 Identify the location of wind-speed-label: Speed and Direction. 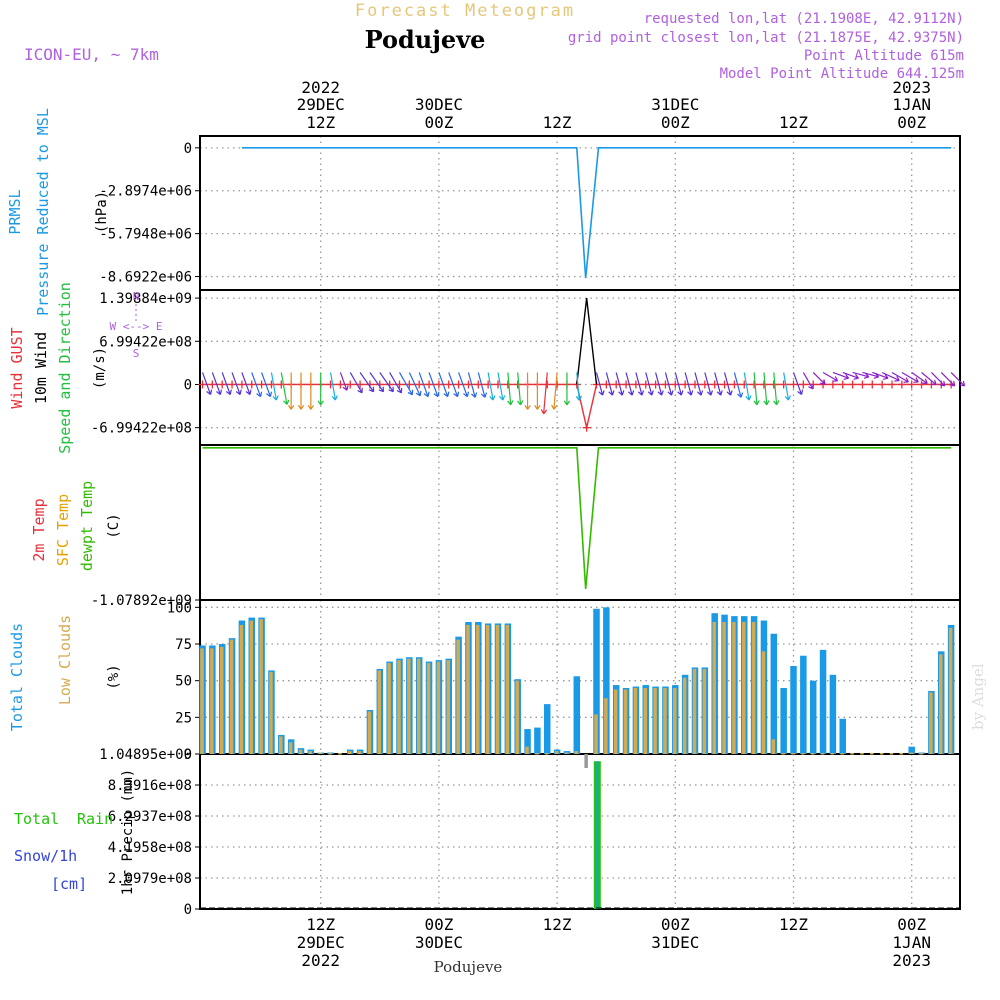
(65, 368).